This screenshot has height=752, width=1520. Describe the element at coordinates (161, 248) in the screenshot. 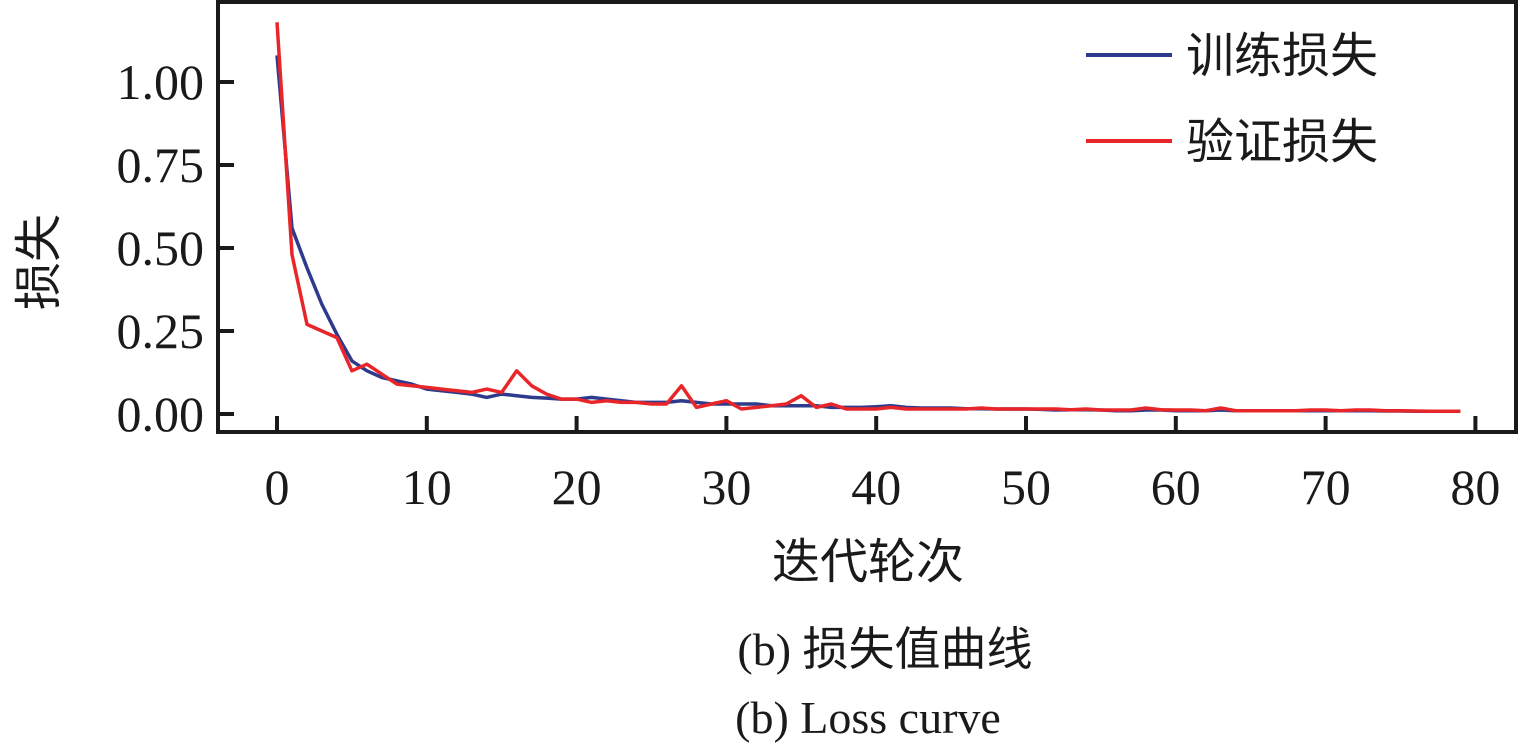

I see `y-tick-label: 0.50` at that location.